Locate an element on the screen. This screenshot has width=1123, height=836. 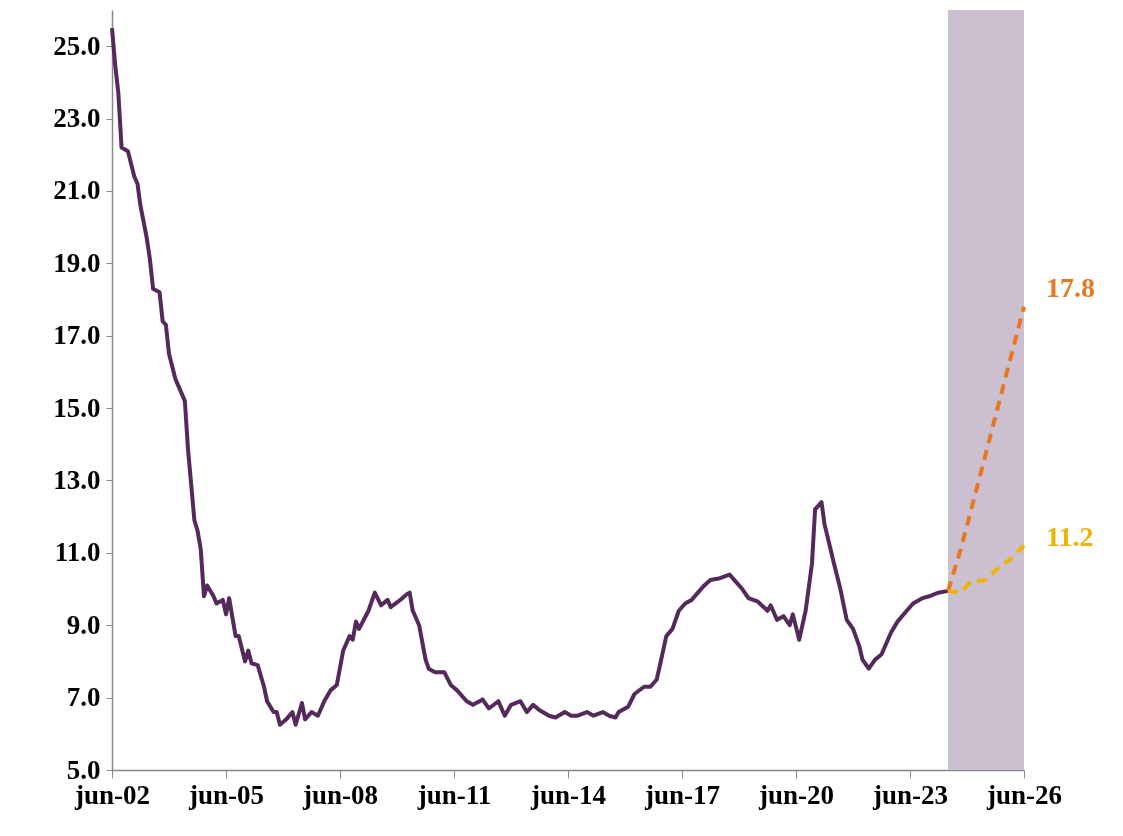
annotation: 17.8 is located at coordinates (1070, 287).